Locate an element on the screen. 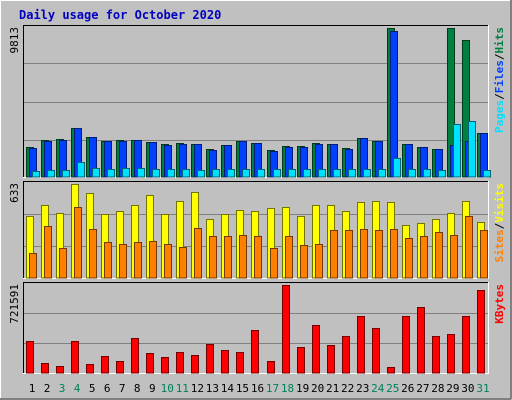 This screenshot has height=400, width=512. x-tick-label-day-19: 19 is located at coordinates (302, 388).